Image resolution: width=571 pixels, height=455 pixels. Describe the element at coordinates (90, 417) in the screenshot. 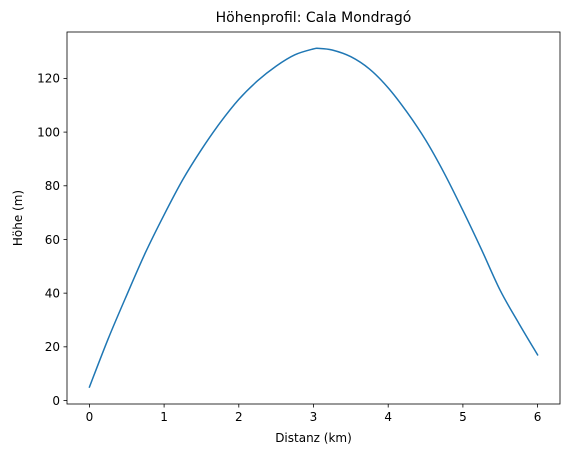

I see `x-tick-label: 0` at that location.